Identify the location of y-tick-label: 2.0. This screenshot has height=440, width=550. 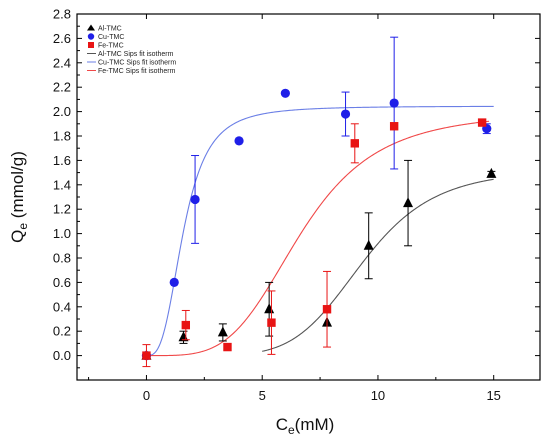
(62, 111).